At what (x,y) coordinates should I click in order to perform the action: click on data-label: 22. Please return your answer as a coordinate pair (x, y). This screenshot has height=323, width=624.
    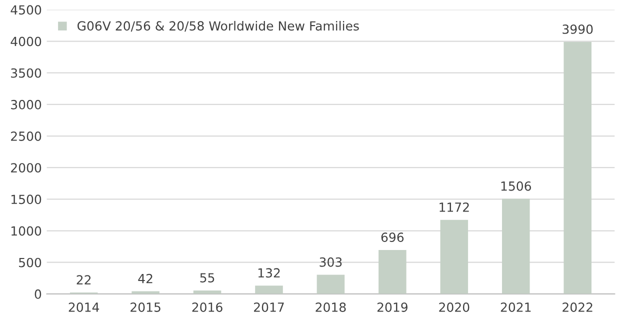
    Looking at the image, I should click on (83, 279).